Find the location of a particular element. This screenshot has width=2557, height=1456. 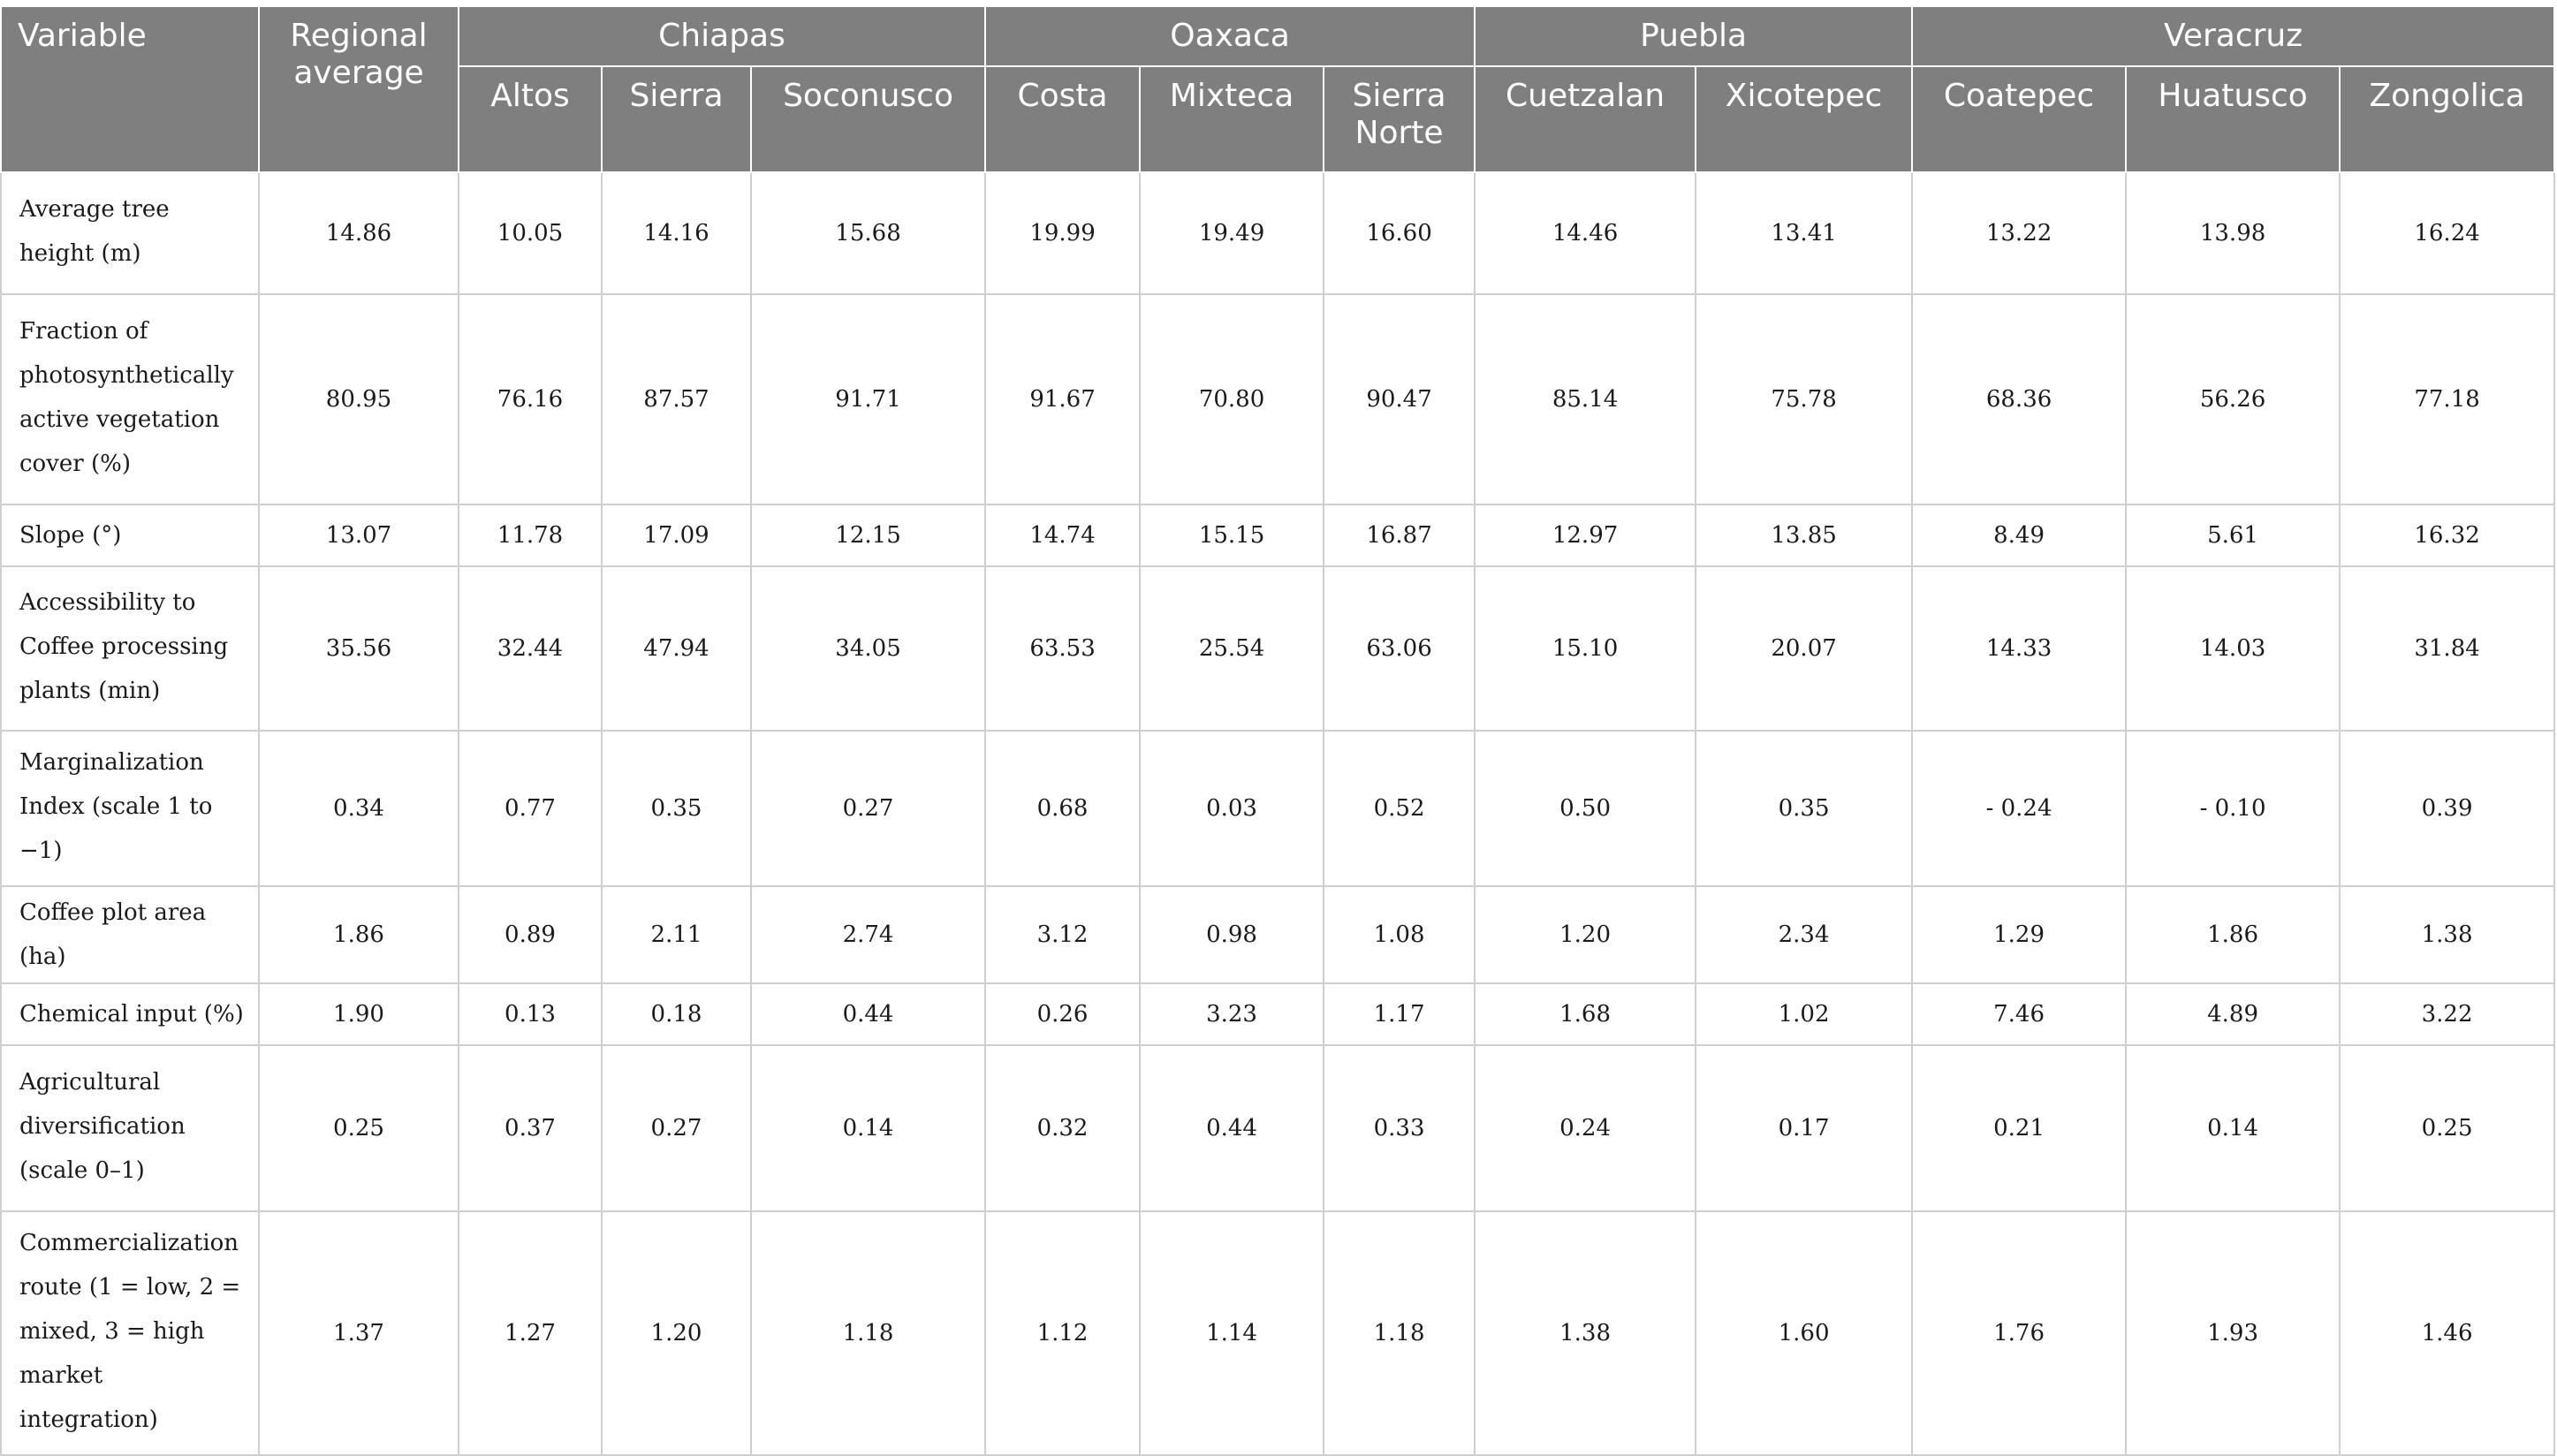

row-variable-label: Marginalization Index (scale 1 to −1) is located at coordinates (130, 809).